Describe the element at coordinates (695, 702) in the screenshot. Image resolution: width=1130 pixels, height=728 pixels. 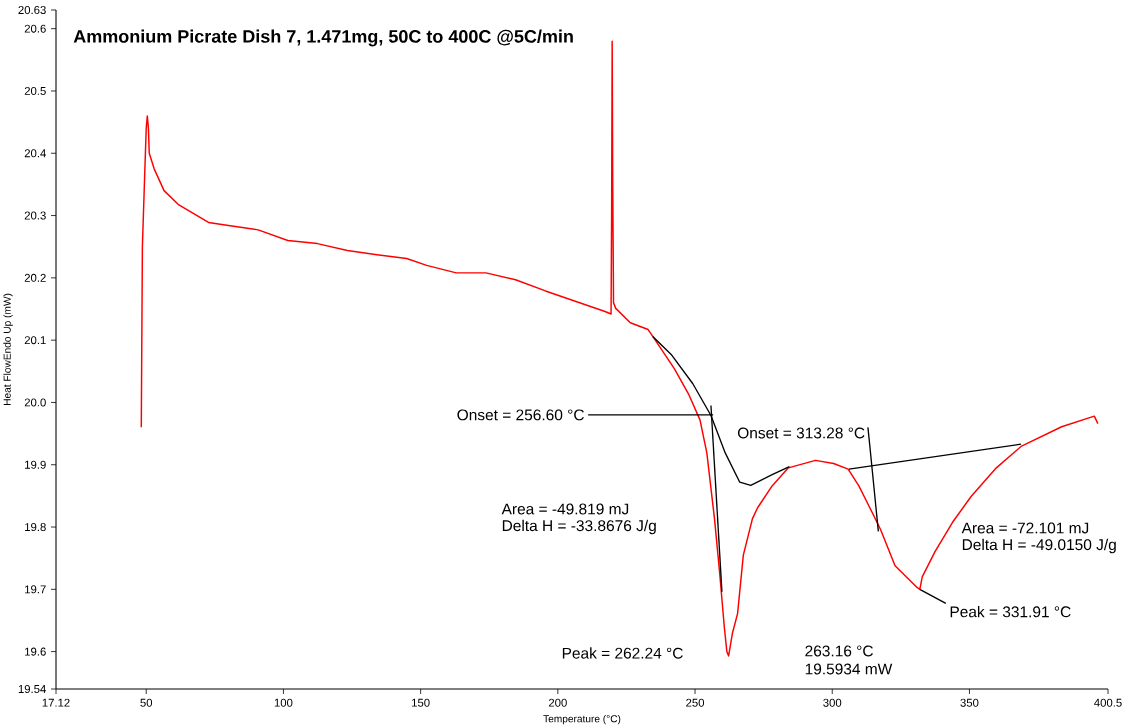
I see `x-tick-label: 250` at that location.